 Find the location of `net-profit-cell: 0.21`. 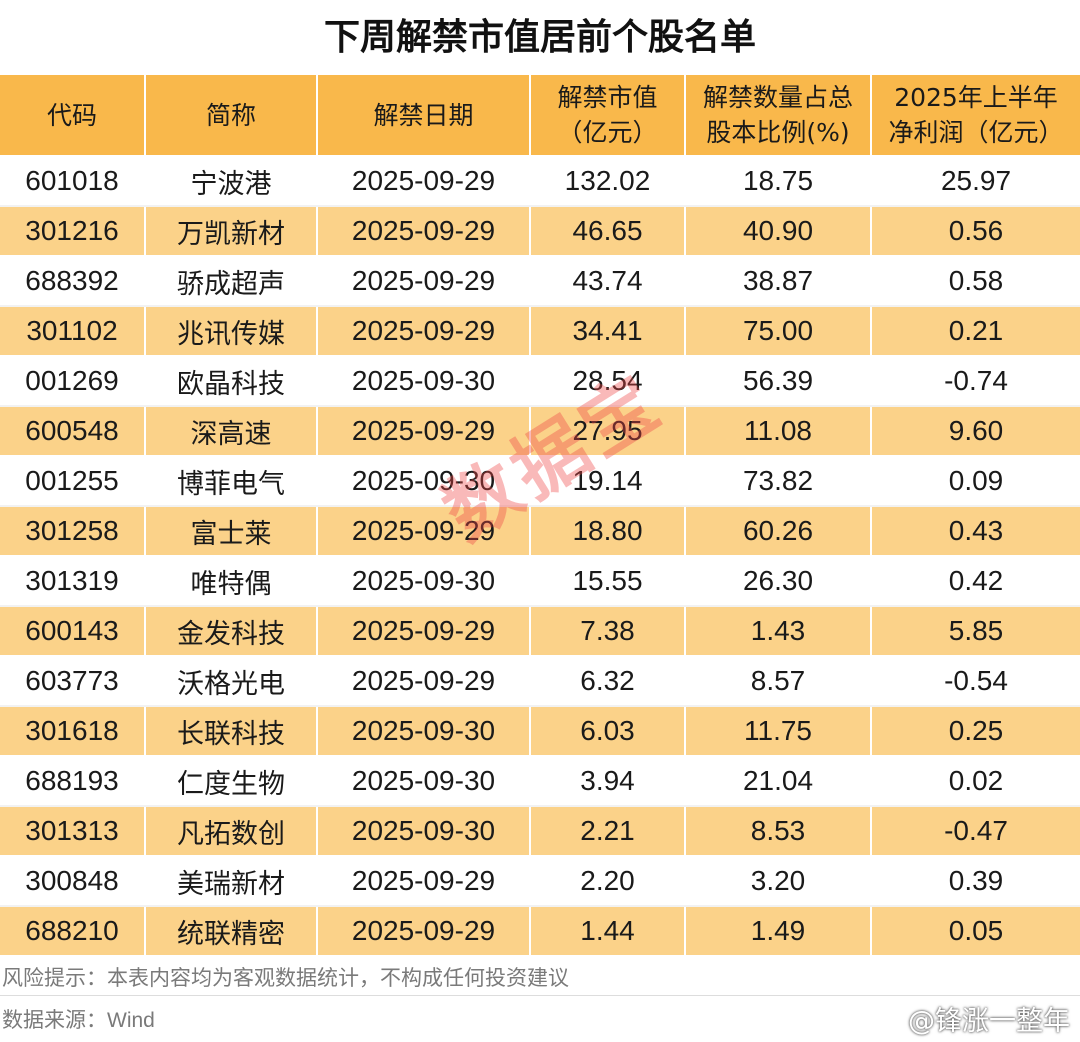

net-profit-cell: 0.21 is located at coordinates (975, 331).